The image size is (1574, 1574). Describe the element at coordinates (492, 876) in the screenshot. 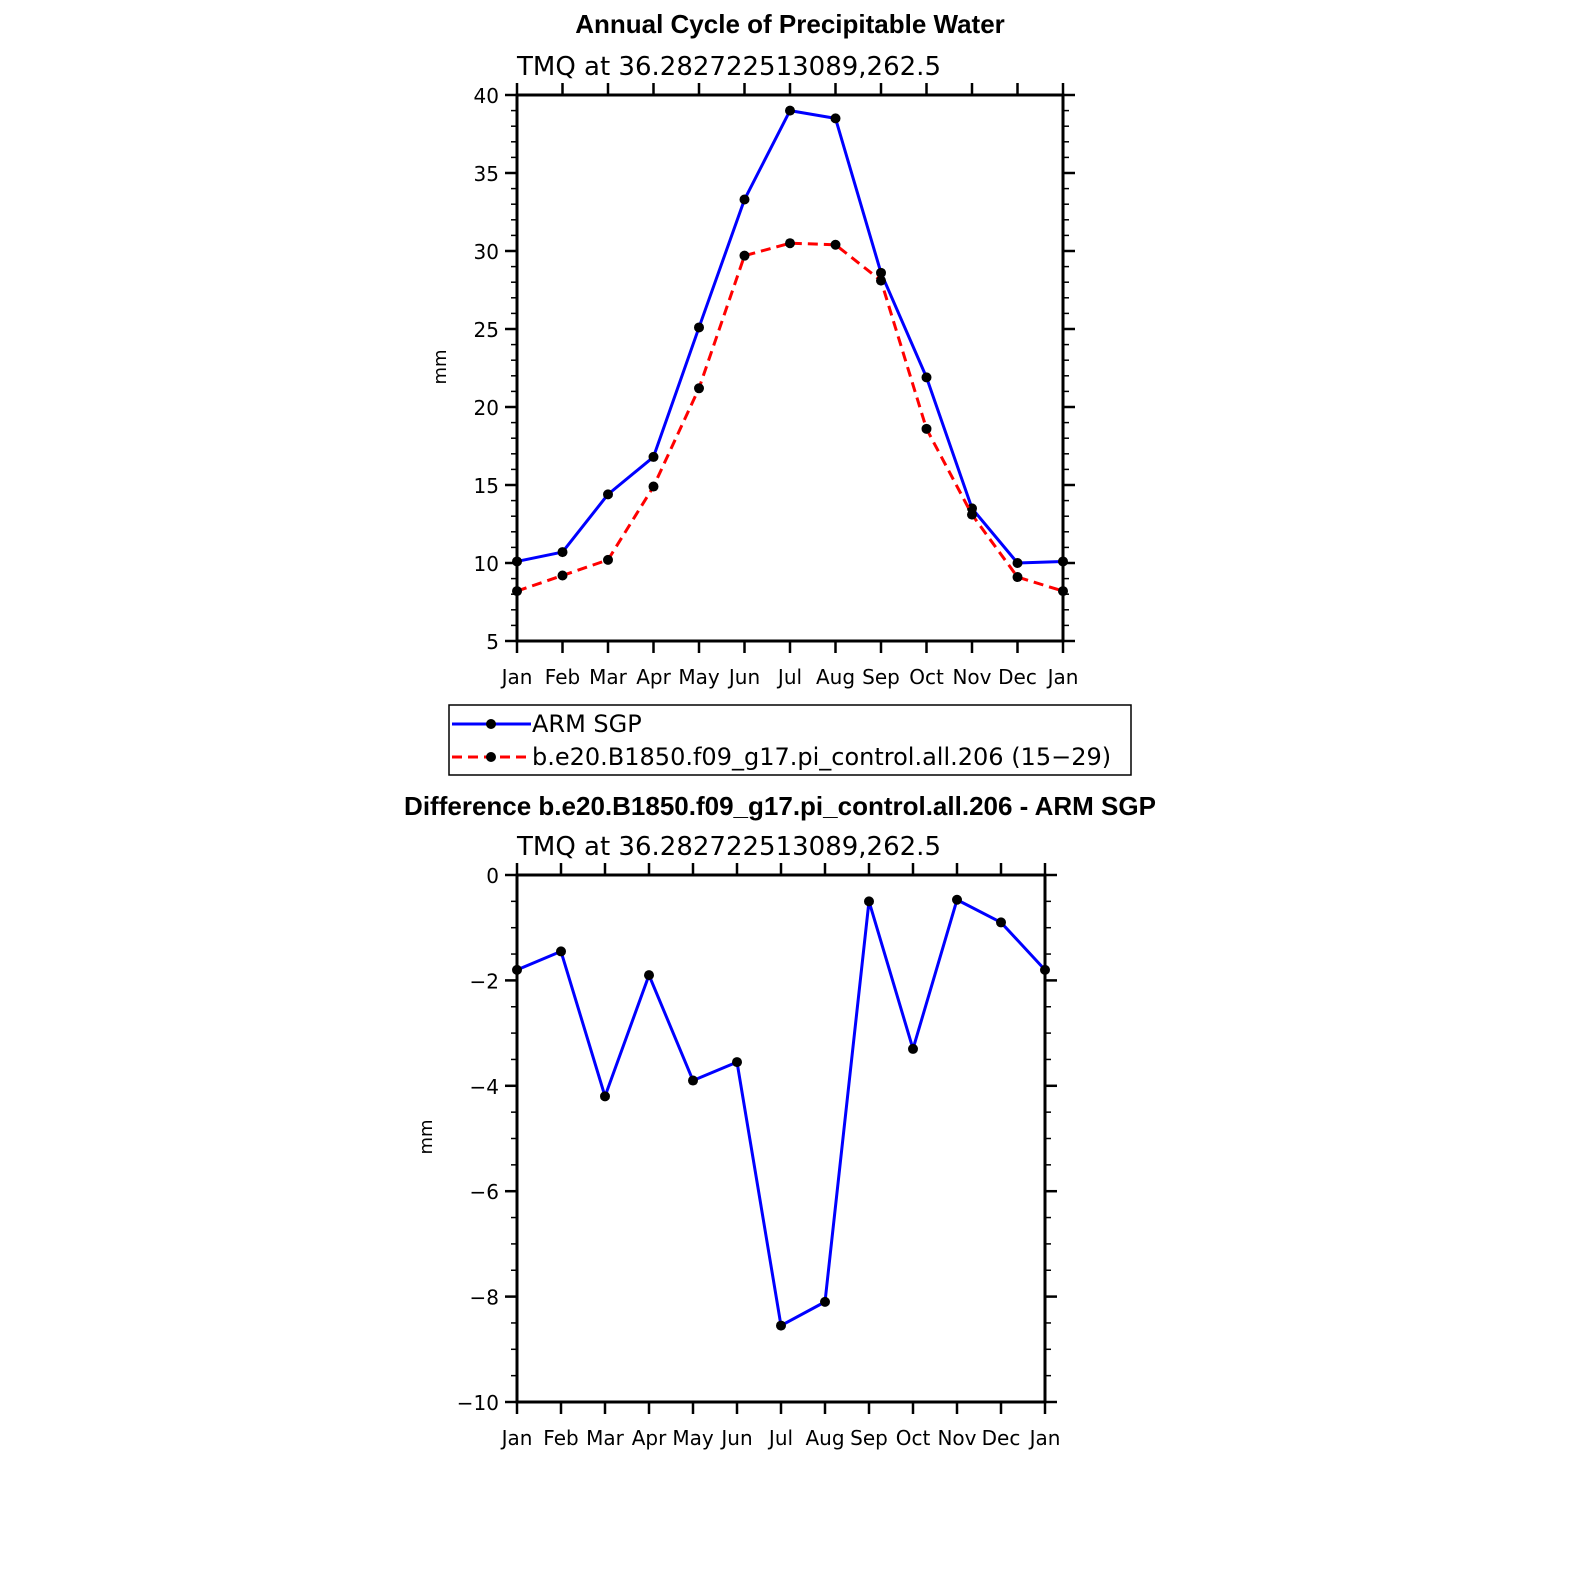

I see `y-tick-label: 0` at that location.